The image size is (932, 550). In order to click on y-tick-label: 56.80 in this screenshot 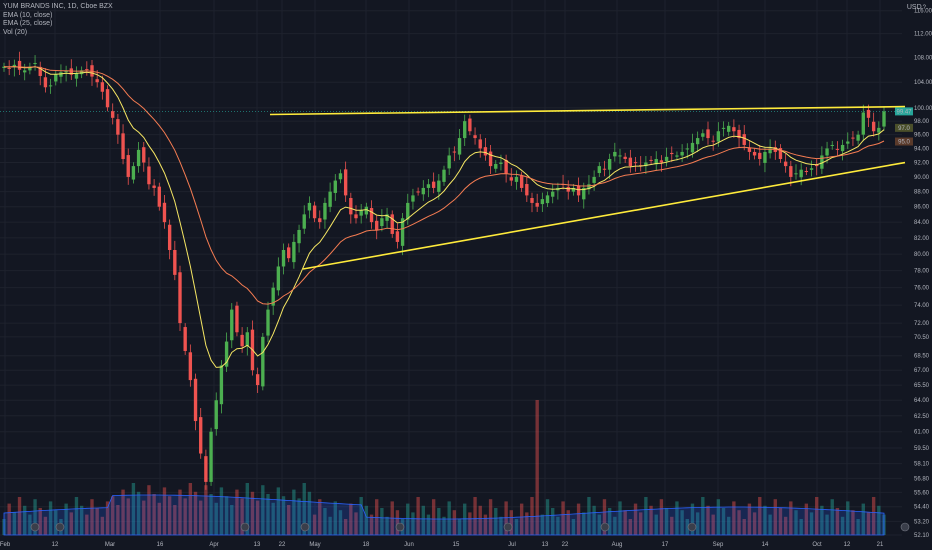, I will do `click(922, 479)`.